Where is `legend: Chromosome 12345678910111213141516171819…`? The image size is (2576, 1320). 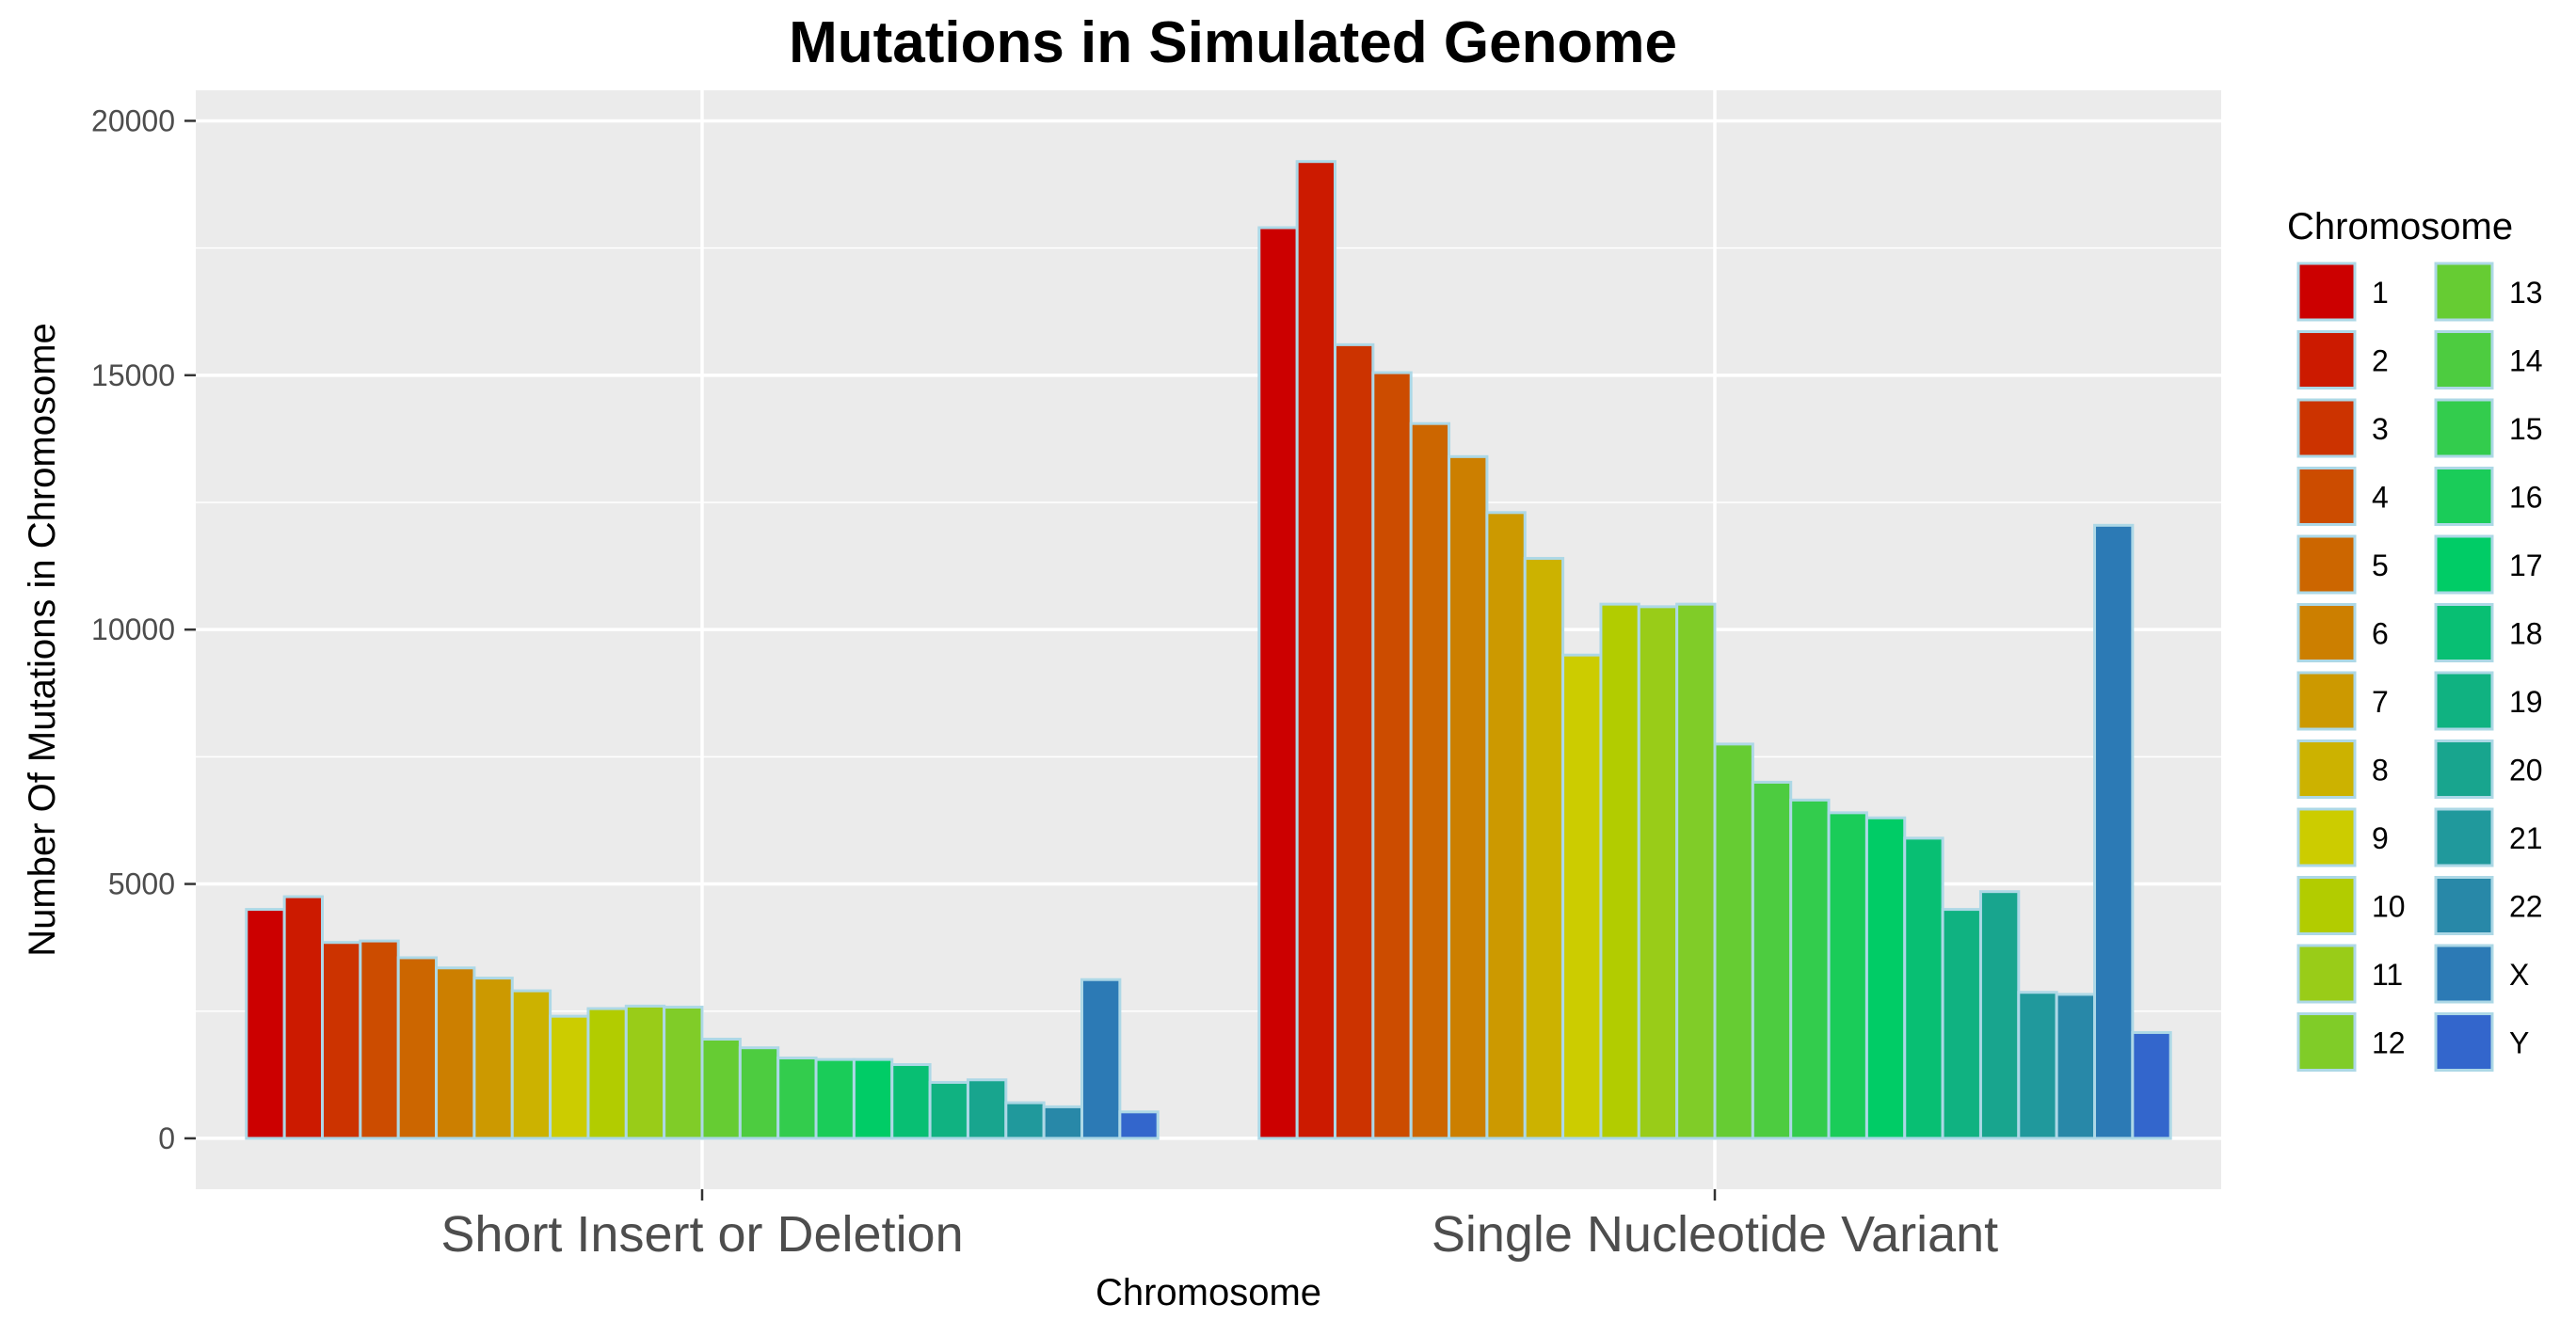
legend: Chromosome 12345678910111213141516171819… is located at coordinates (2415, 639).